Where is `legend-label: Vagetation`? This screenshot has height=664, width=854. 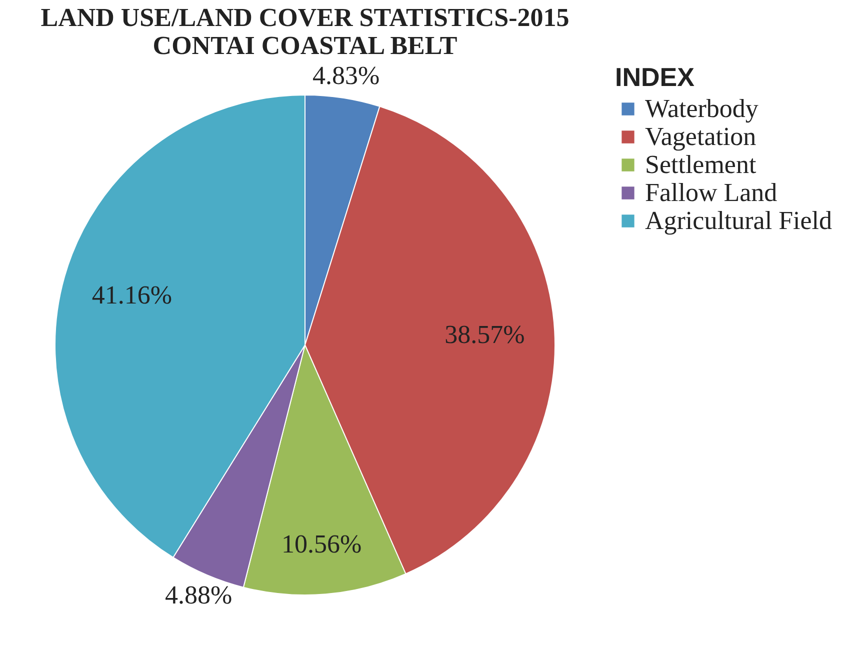
legend-label: Vagetation is located at coordinates (700, 136).